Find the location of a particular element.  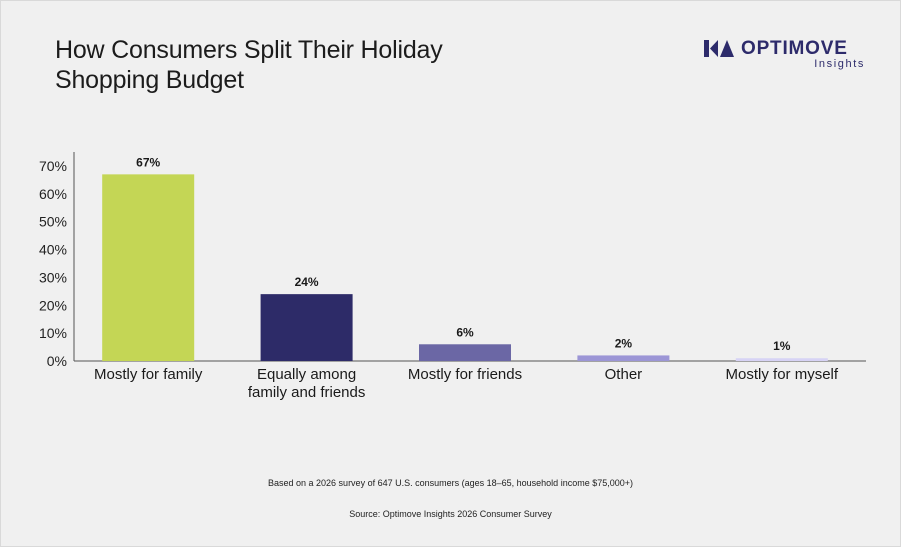

bar-data-label: 2% is located at coordinates (624, 343).